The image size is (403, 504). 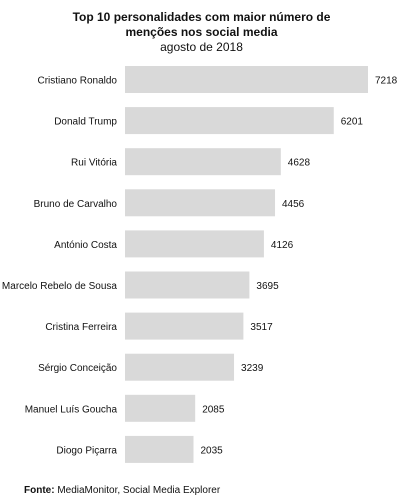 What do you see at coordinates (252, 368) in the screenshot?
I see `value-label: 3239` at bounding box center [252, 368].